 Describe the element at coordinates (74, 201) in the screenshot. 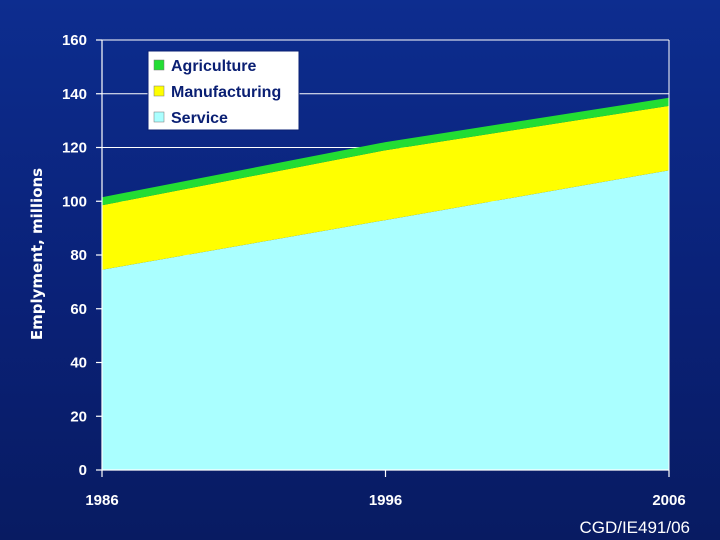

I see `y-tick-label-100: 100` at that location.